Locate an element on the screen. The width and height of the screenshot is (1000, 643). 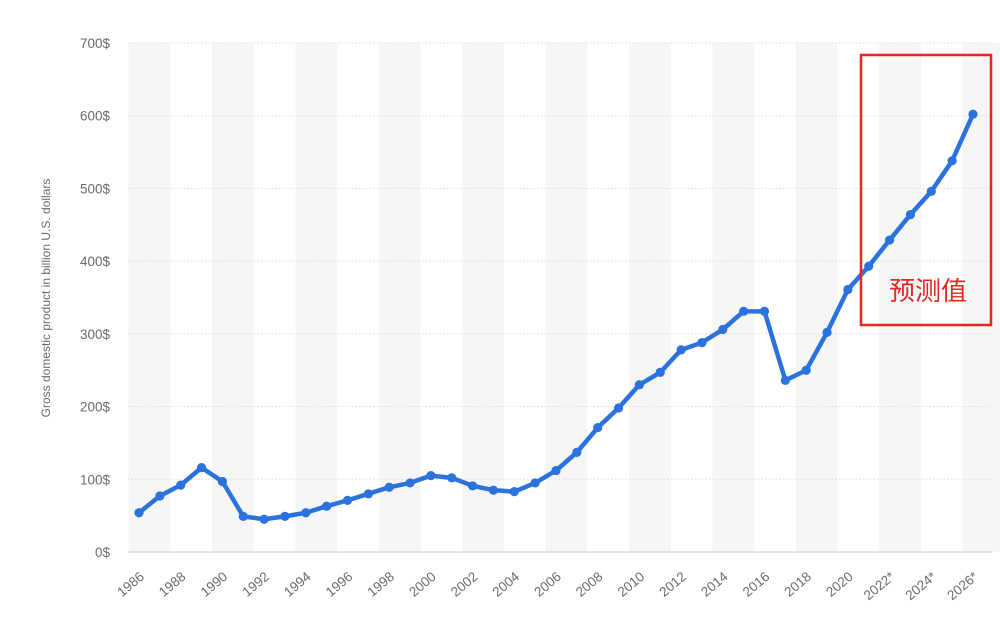
y-axis-ticks: 0$ 100$ 200$ 300$ 400$ 500$ 600$ 700$ is located at coordinates (95, 298).